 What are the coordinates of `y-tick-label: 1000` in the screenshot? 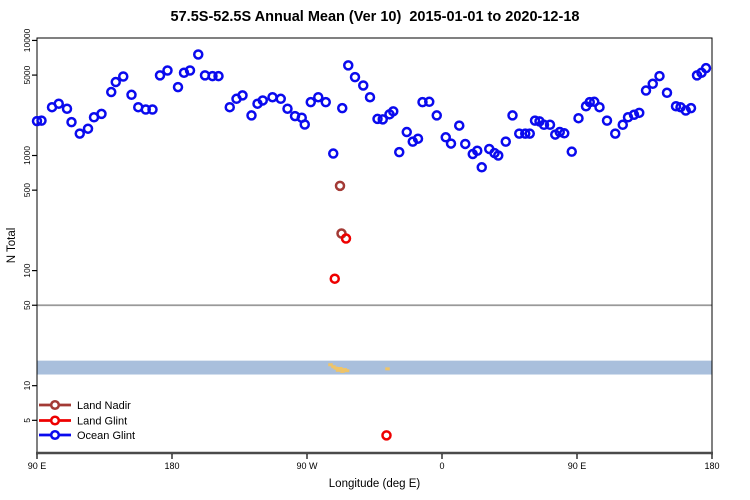 It's located at (27, 155).